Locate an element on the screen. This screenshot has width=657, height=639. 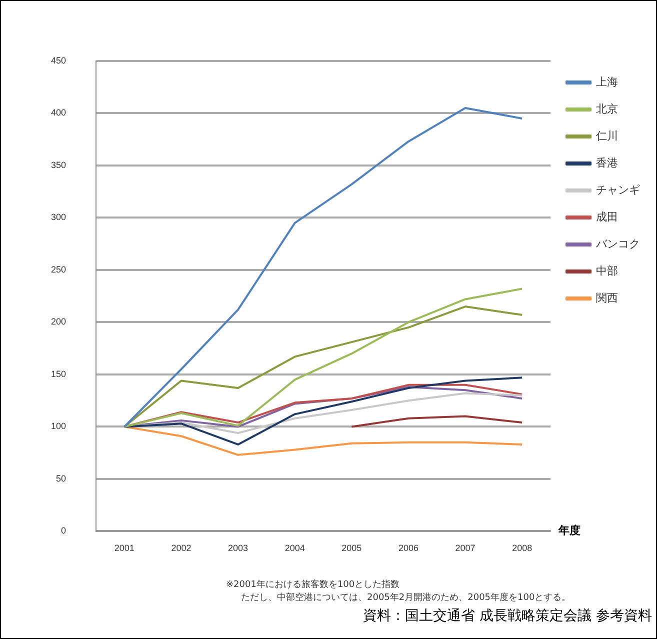
y-tick-label: 400 is located at coordinates (58, 113).